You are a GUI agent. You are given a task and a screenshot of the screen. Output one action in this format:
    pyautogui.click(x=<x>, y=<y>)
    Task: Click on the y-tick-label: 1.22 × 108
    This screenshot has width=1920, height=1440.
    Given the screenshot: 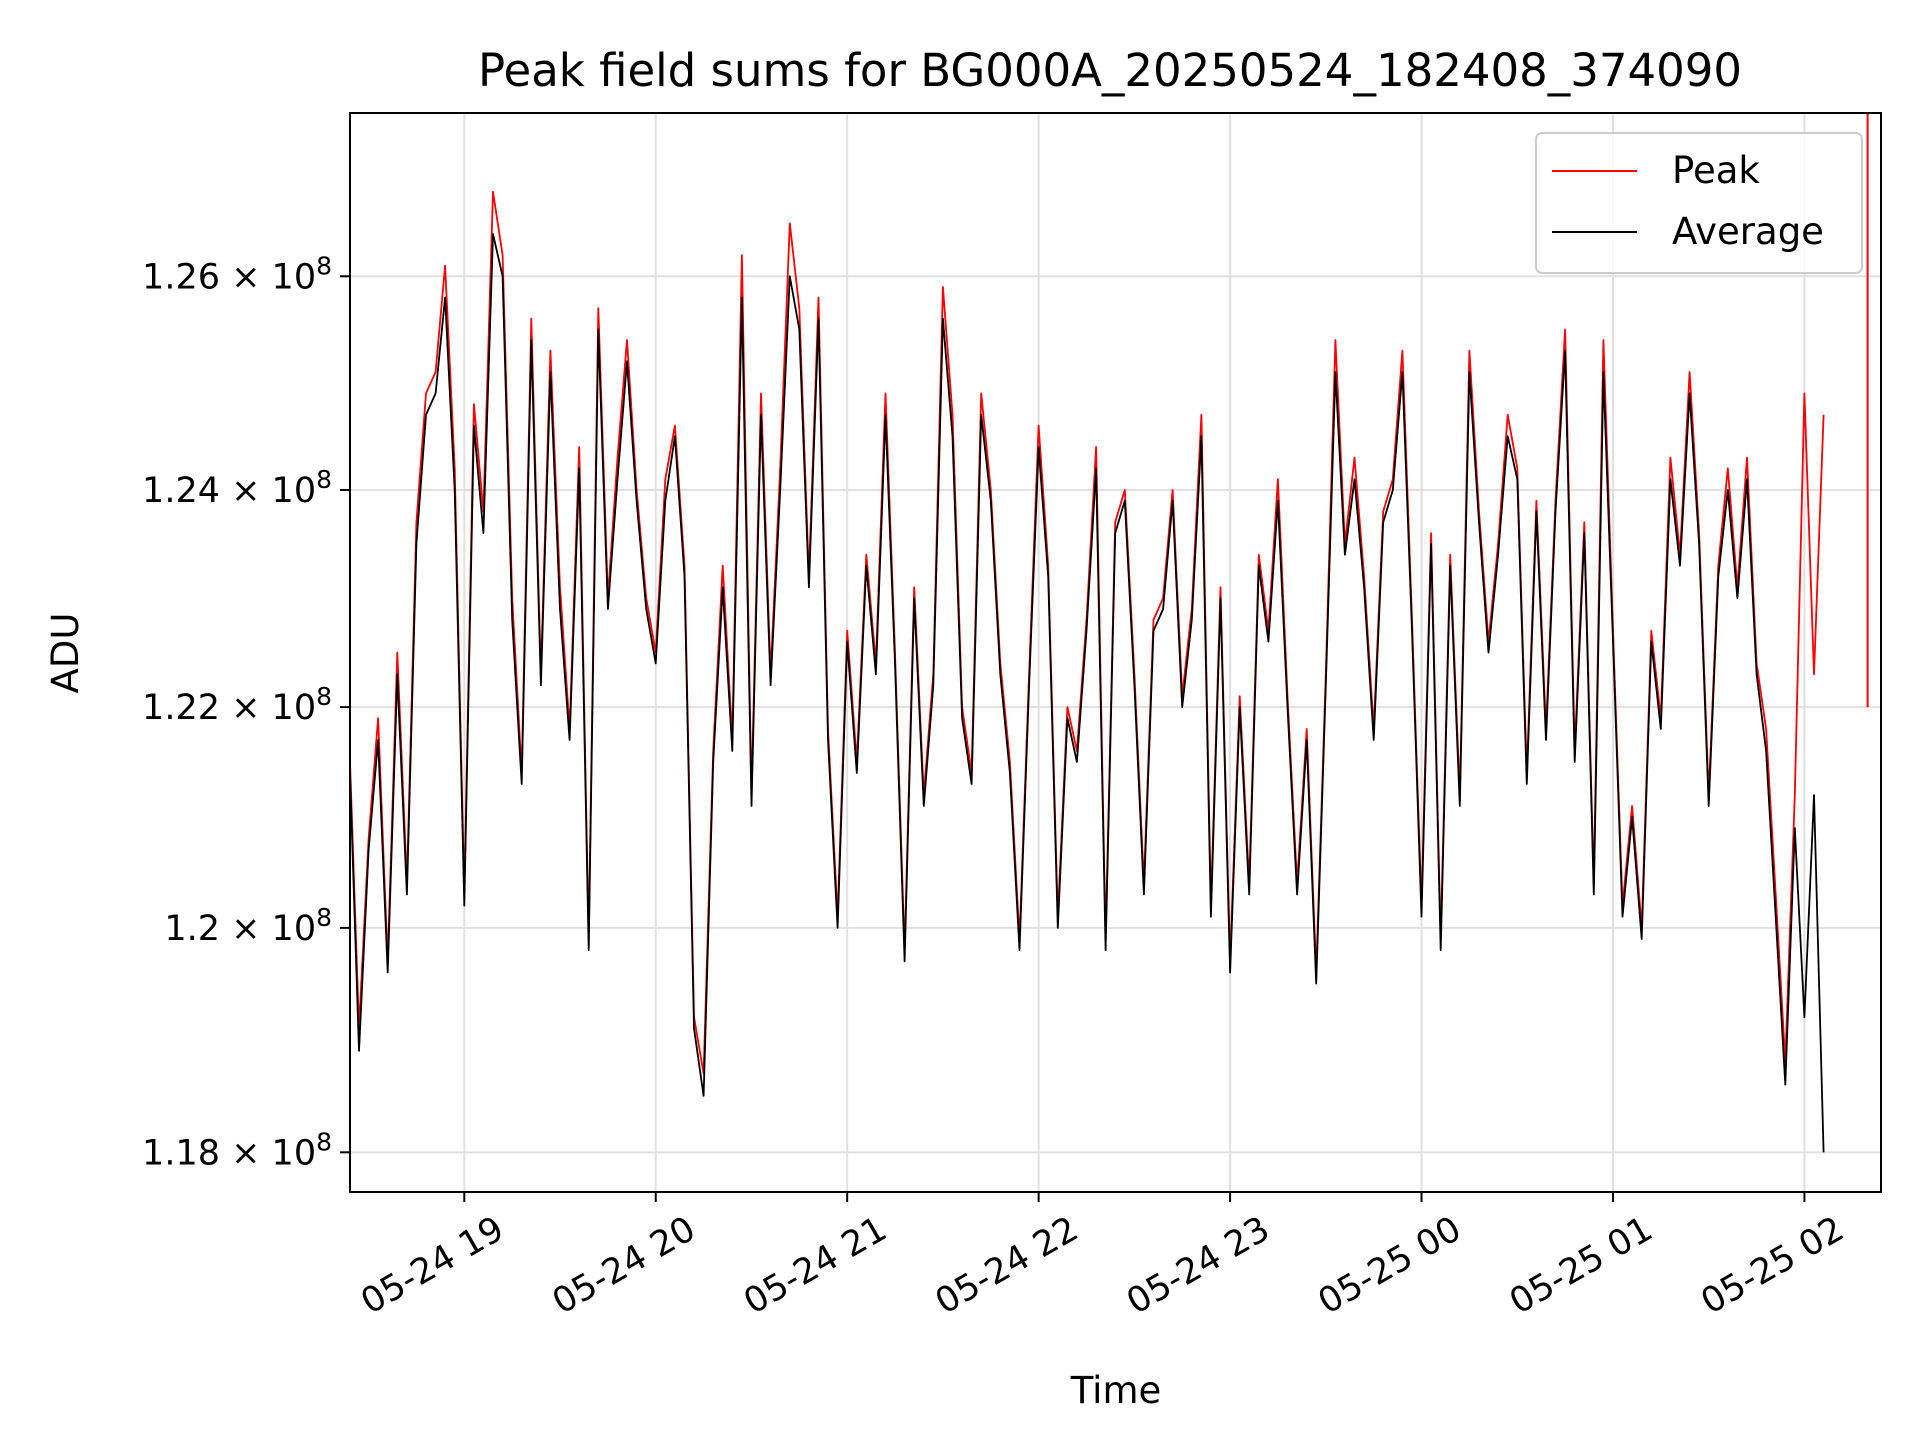 What is the action you would take?
    pyautogui.click(x=237, y=705)
    